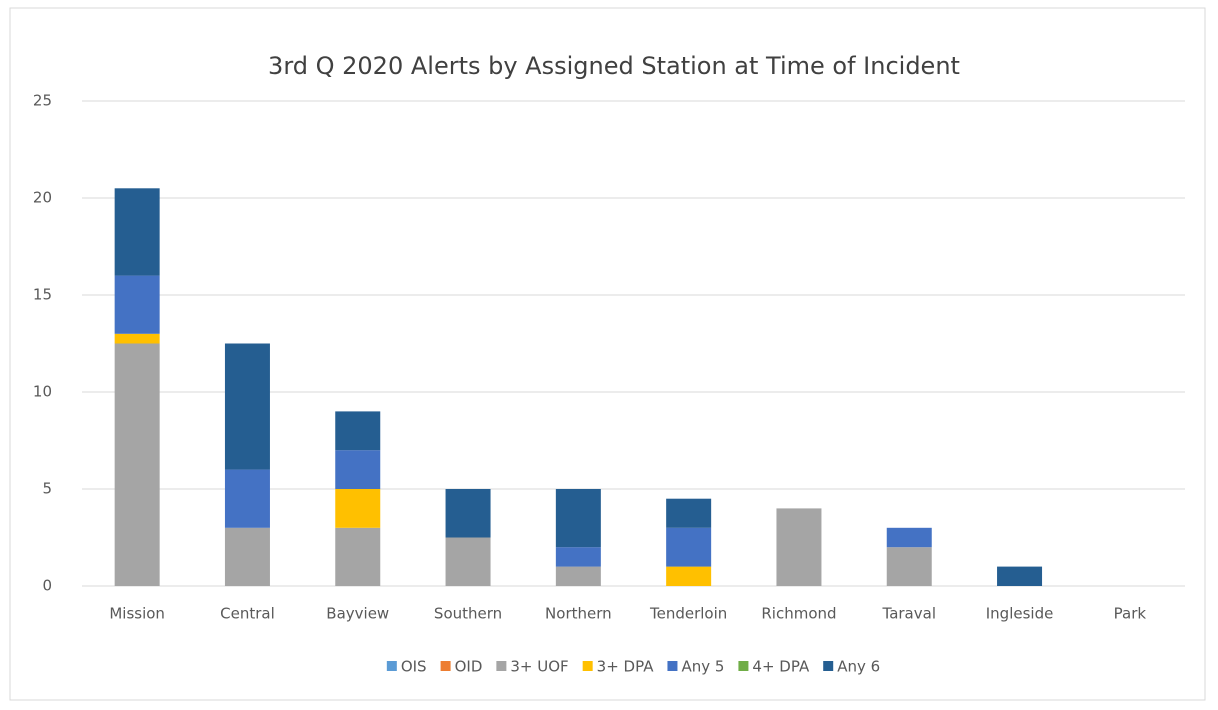 This screenshot has height=710, width=1218. Describe the element at coordinates (247, 614) in the screenshot. I see `x-tick-label: Central` at that location.